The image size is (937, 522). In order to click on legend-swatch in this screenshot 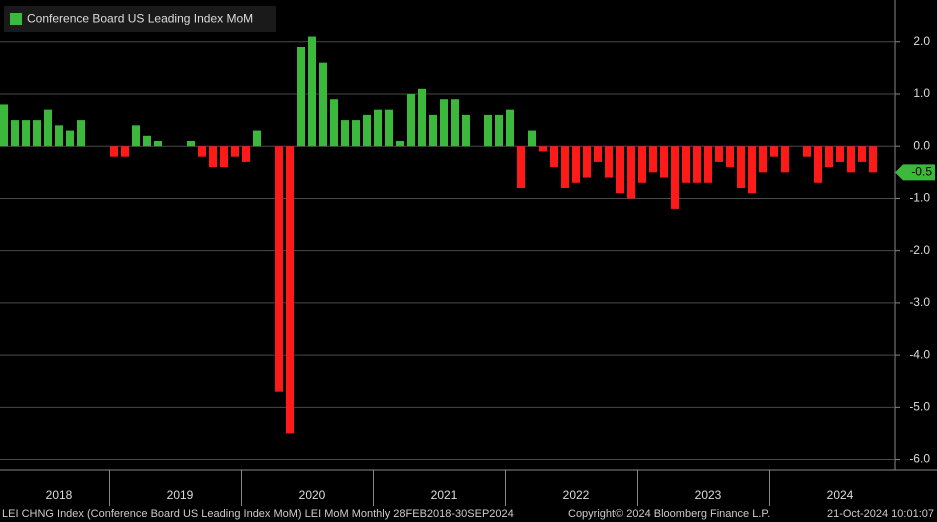, I will do `click(16, 19)`.